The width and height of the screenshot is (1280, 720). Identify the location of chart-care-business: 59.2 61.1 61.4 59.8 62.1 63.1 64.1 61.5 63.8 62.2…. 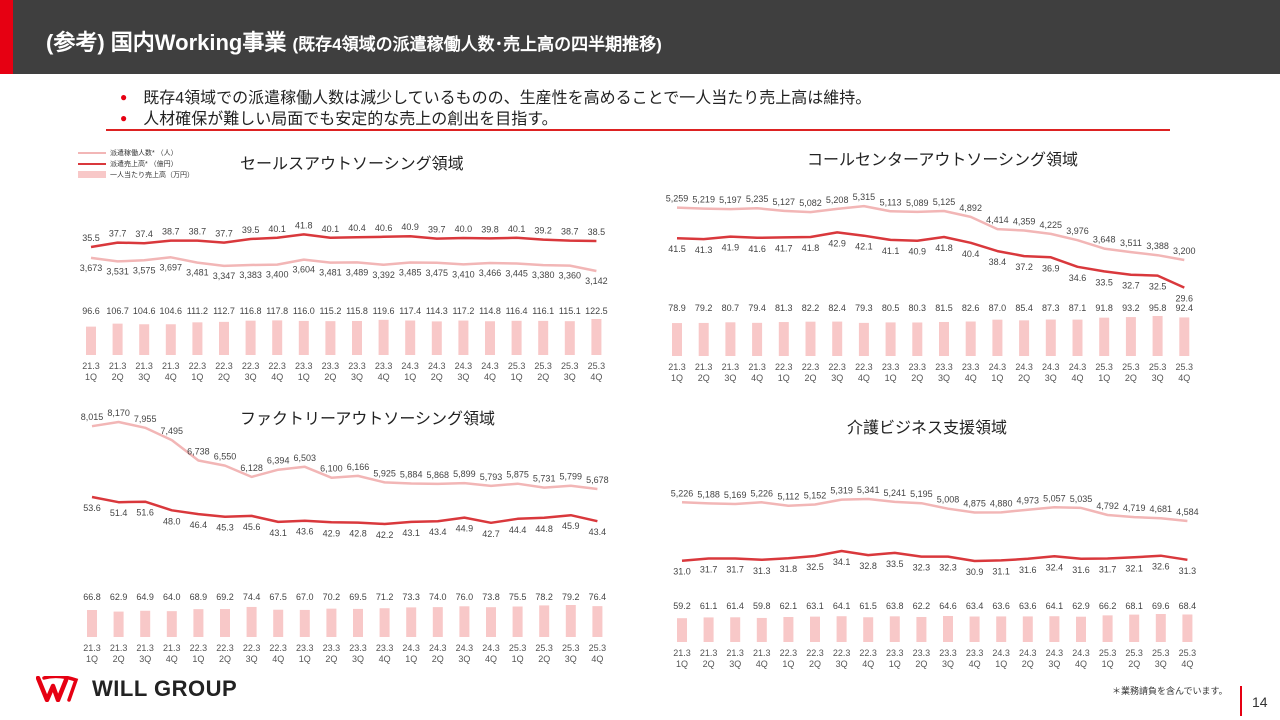
(935, 577).